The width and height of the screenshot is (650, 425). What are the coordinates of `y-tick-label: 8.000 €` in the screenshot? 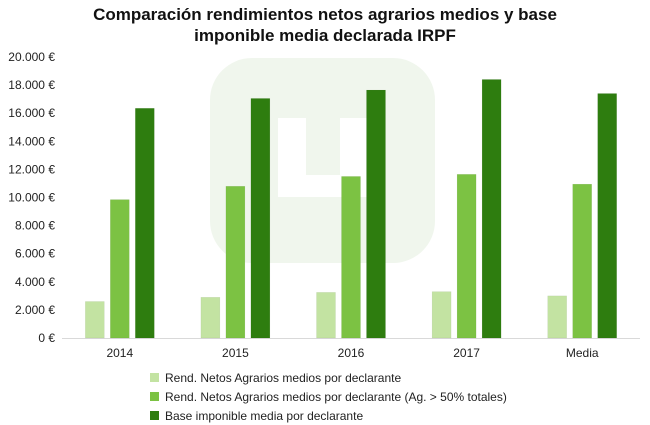 It's located at (35, 226).